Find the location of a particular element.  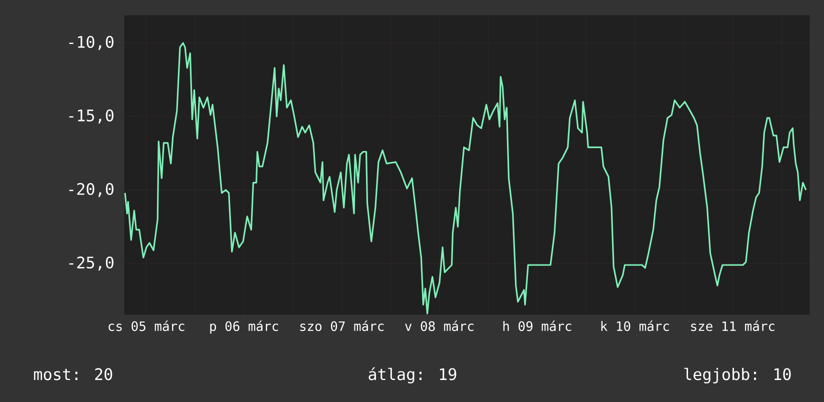

y-tick-label: -20,0 is located at coordinates (91, 190).